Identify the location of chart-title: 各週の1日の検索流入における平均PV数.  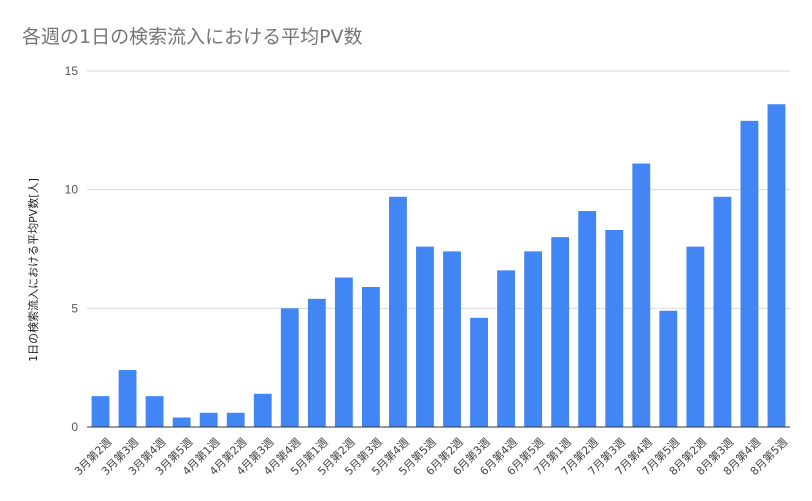
(192, 37).